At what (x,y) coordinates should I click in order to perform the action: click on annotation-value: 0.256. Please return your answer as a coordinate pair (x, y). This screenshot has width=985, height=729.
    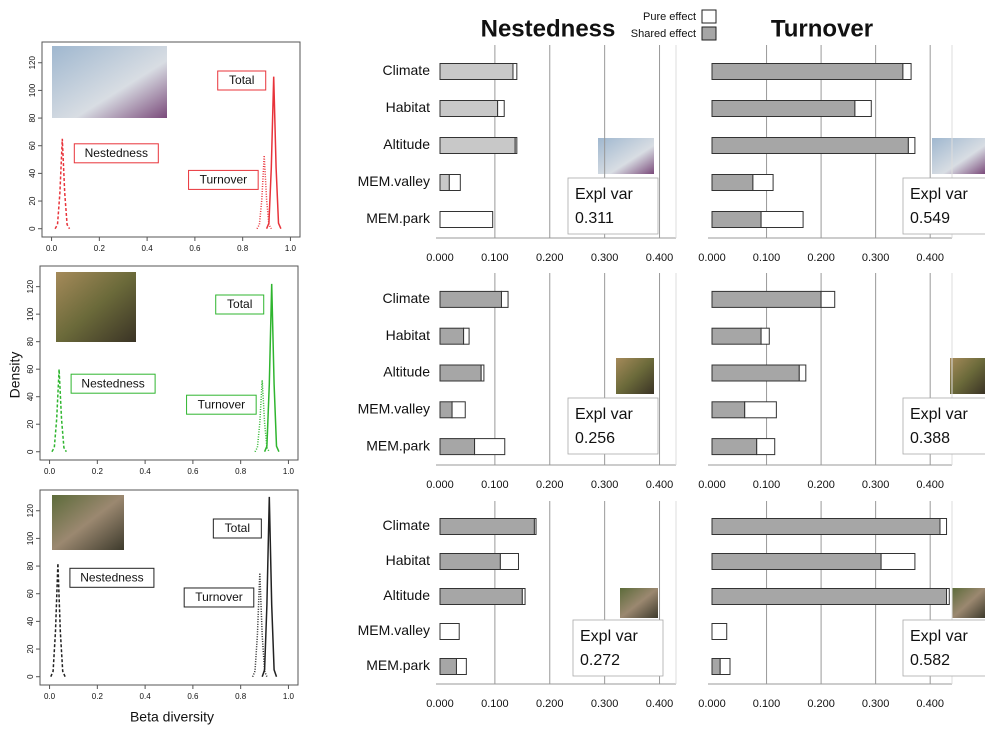
    Looking at the image, I should click on (595, 438).